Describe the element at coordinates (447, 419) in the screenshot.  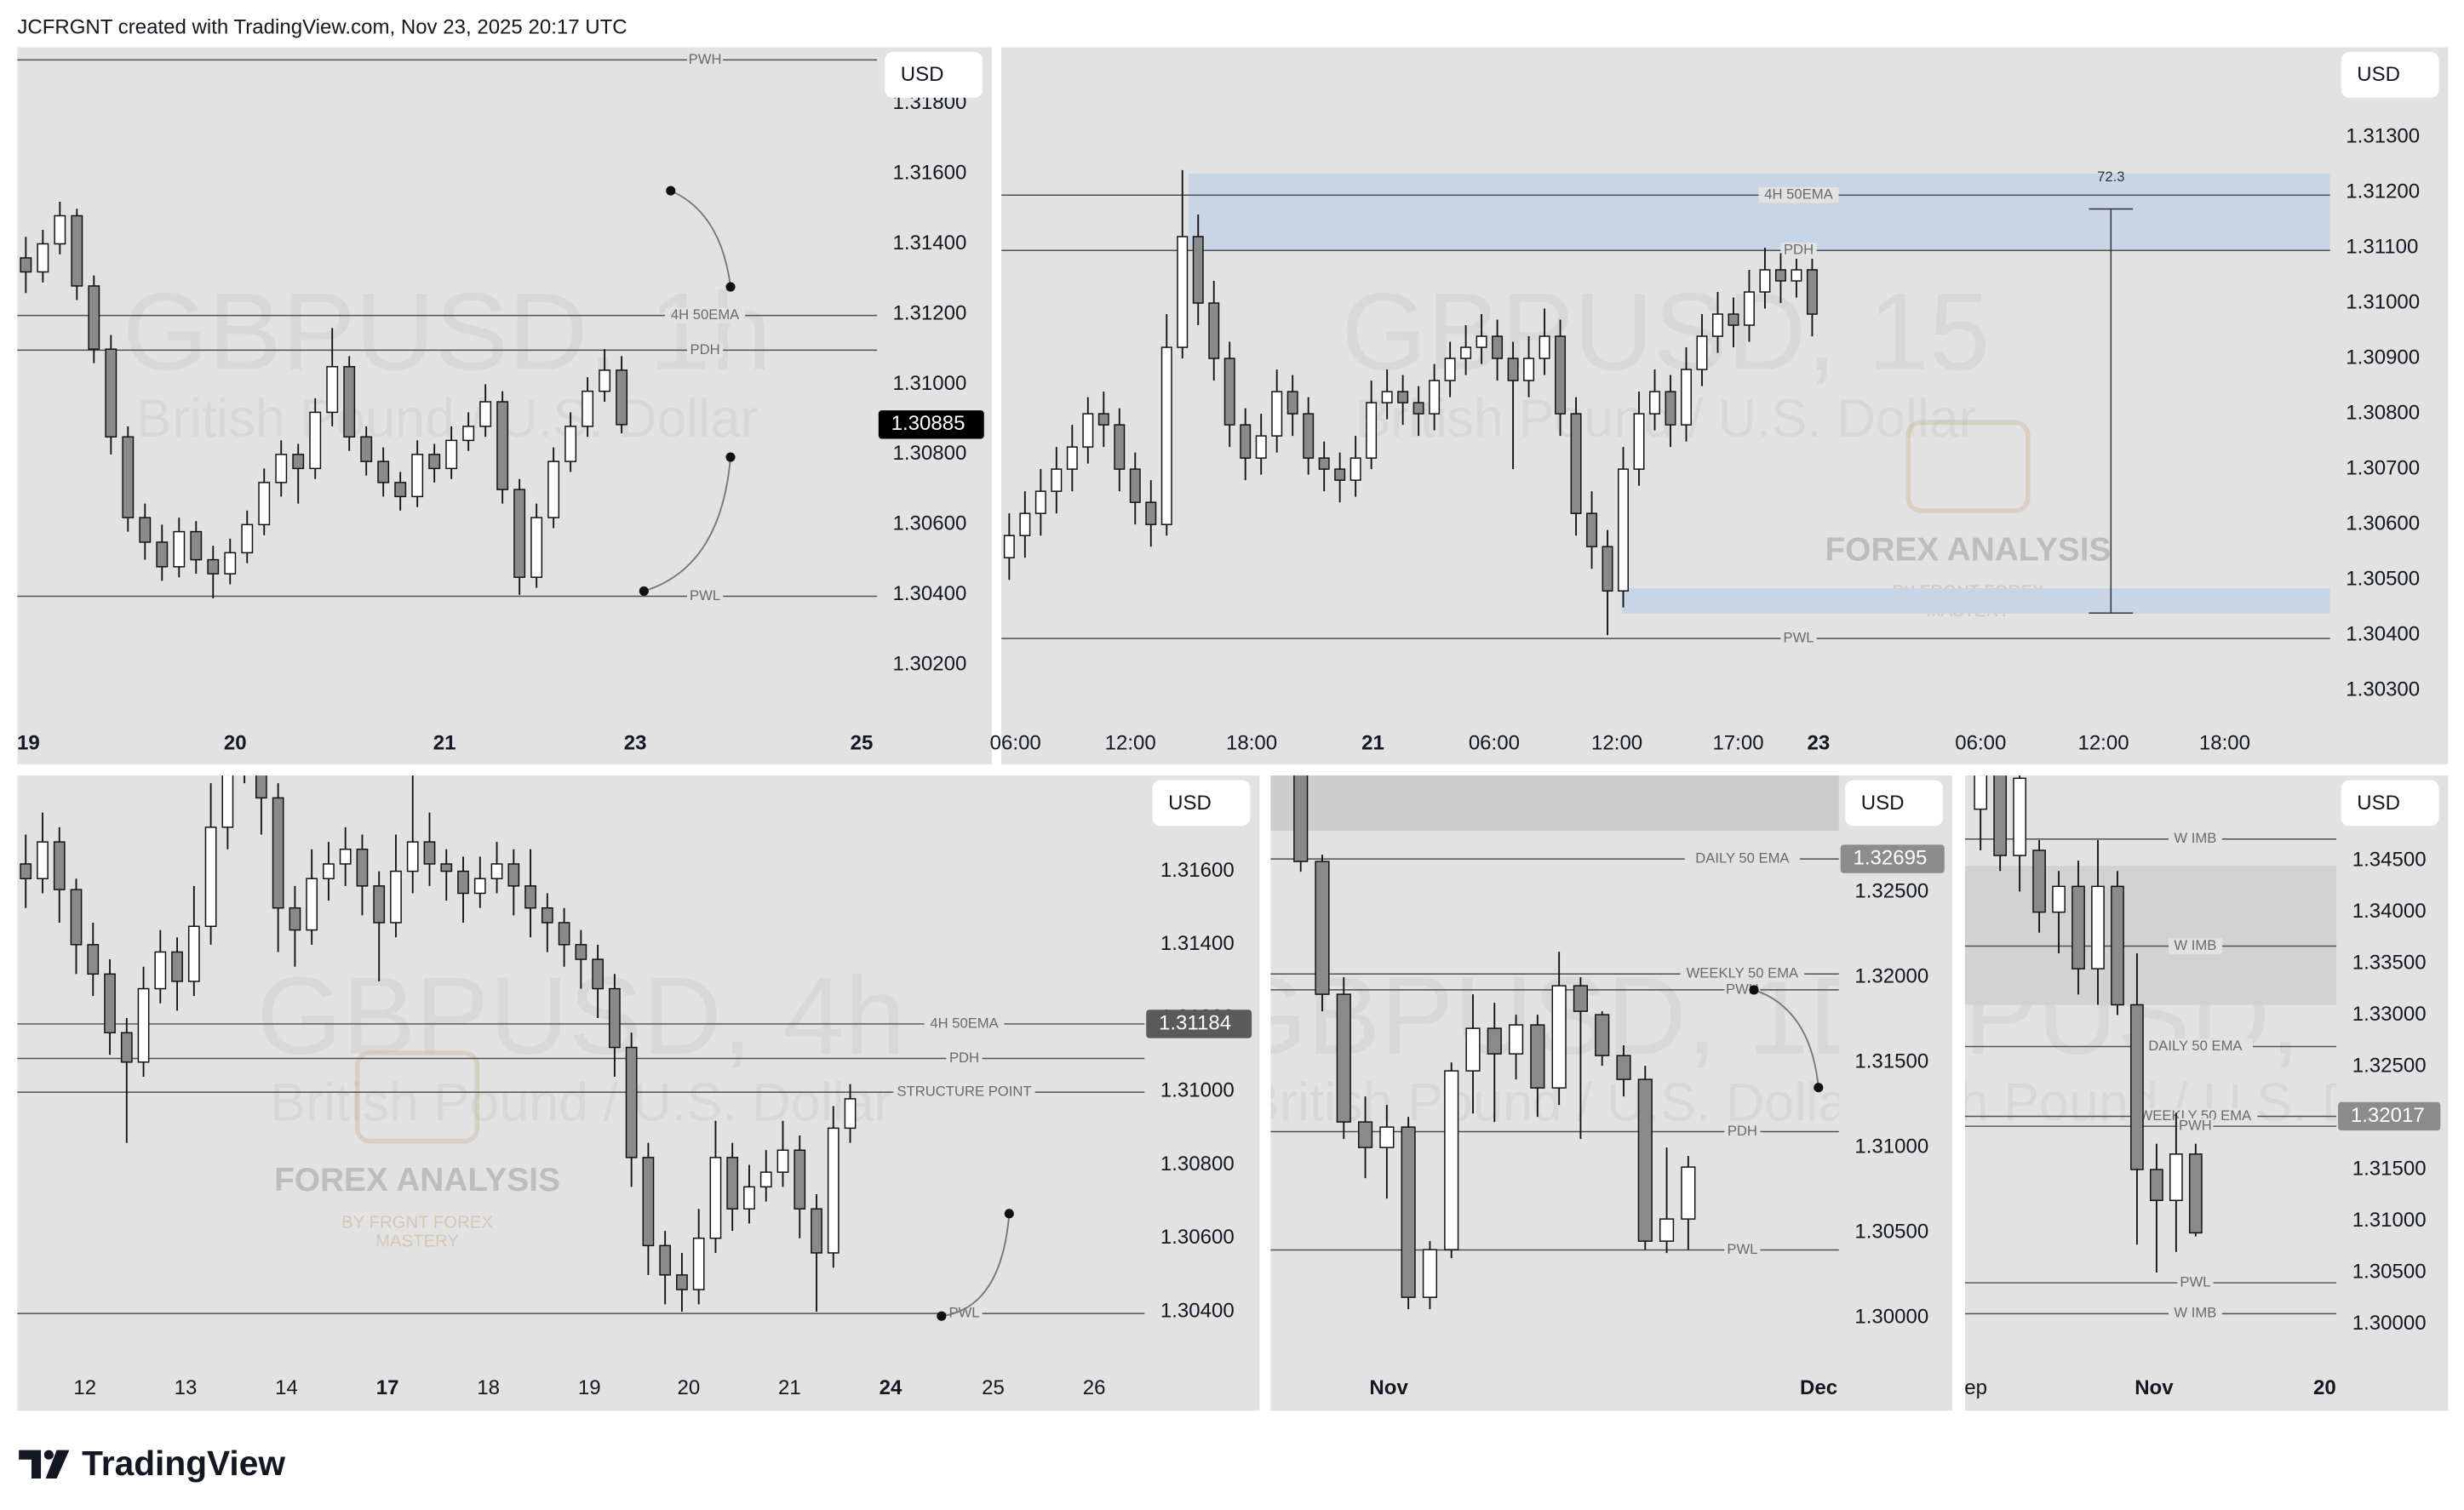
I see `watermark-subtitle: British Pound / U.S. Dollar` at that location.